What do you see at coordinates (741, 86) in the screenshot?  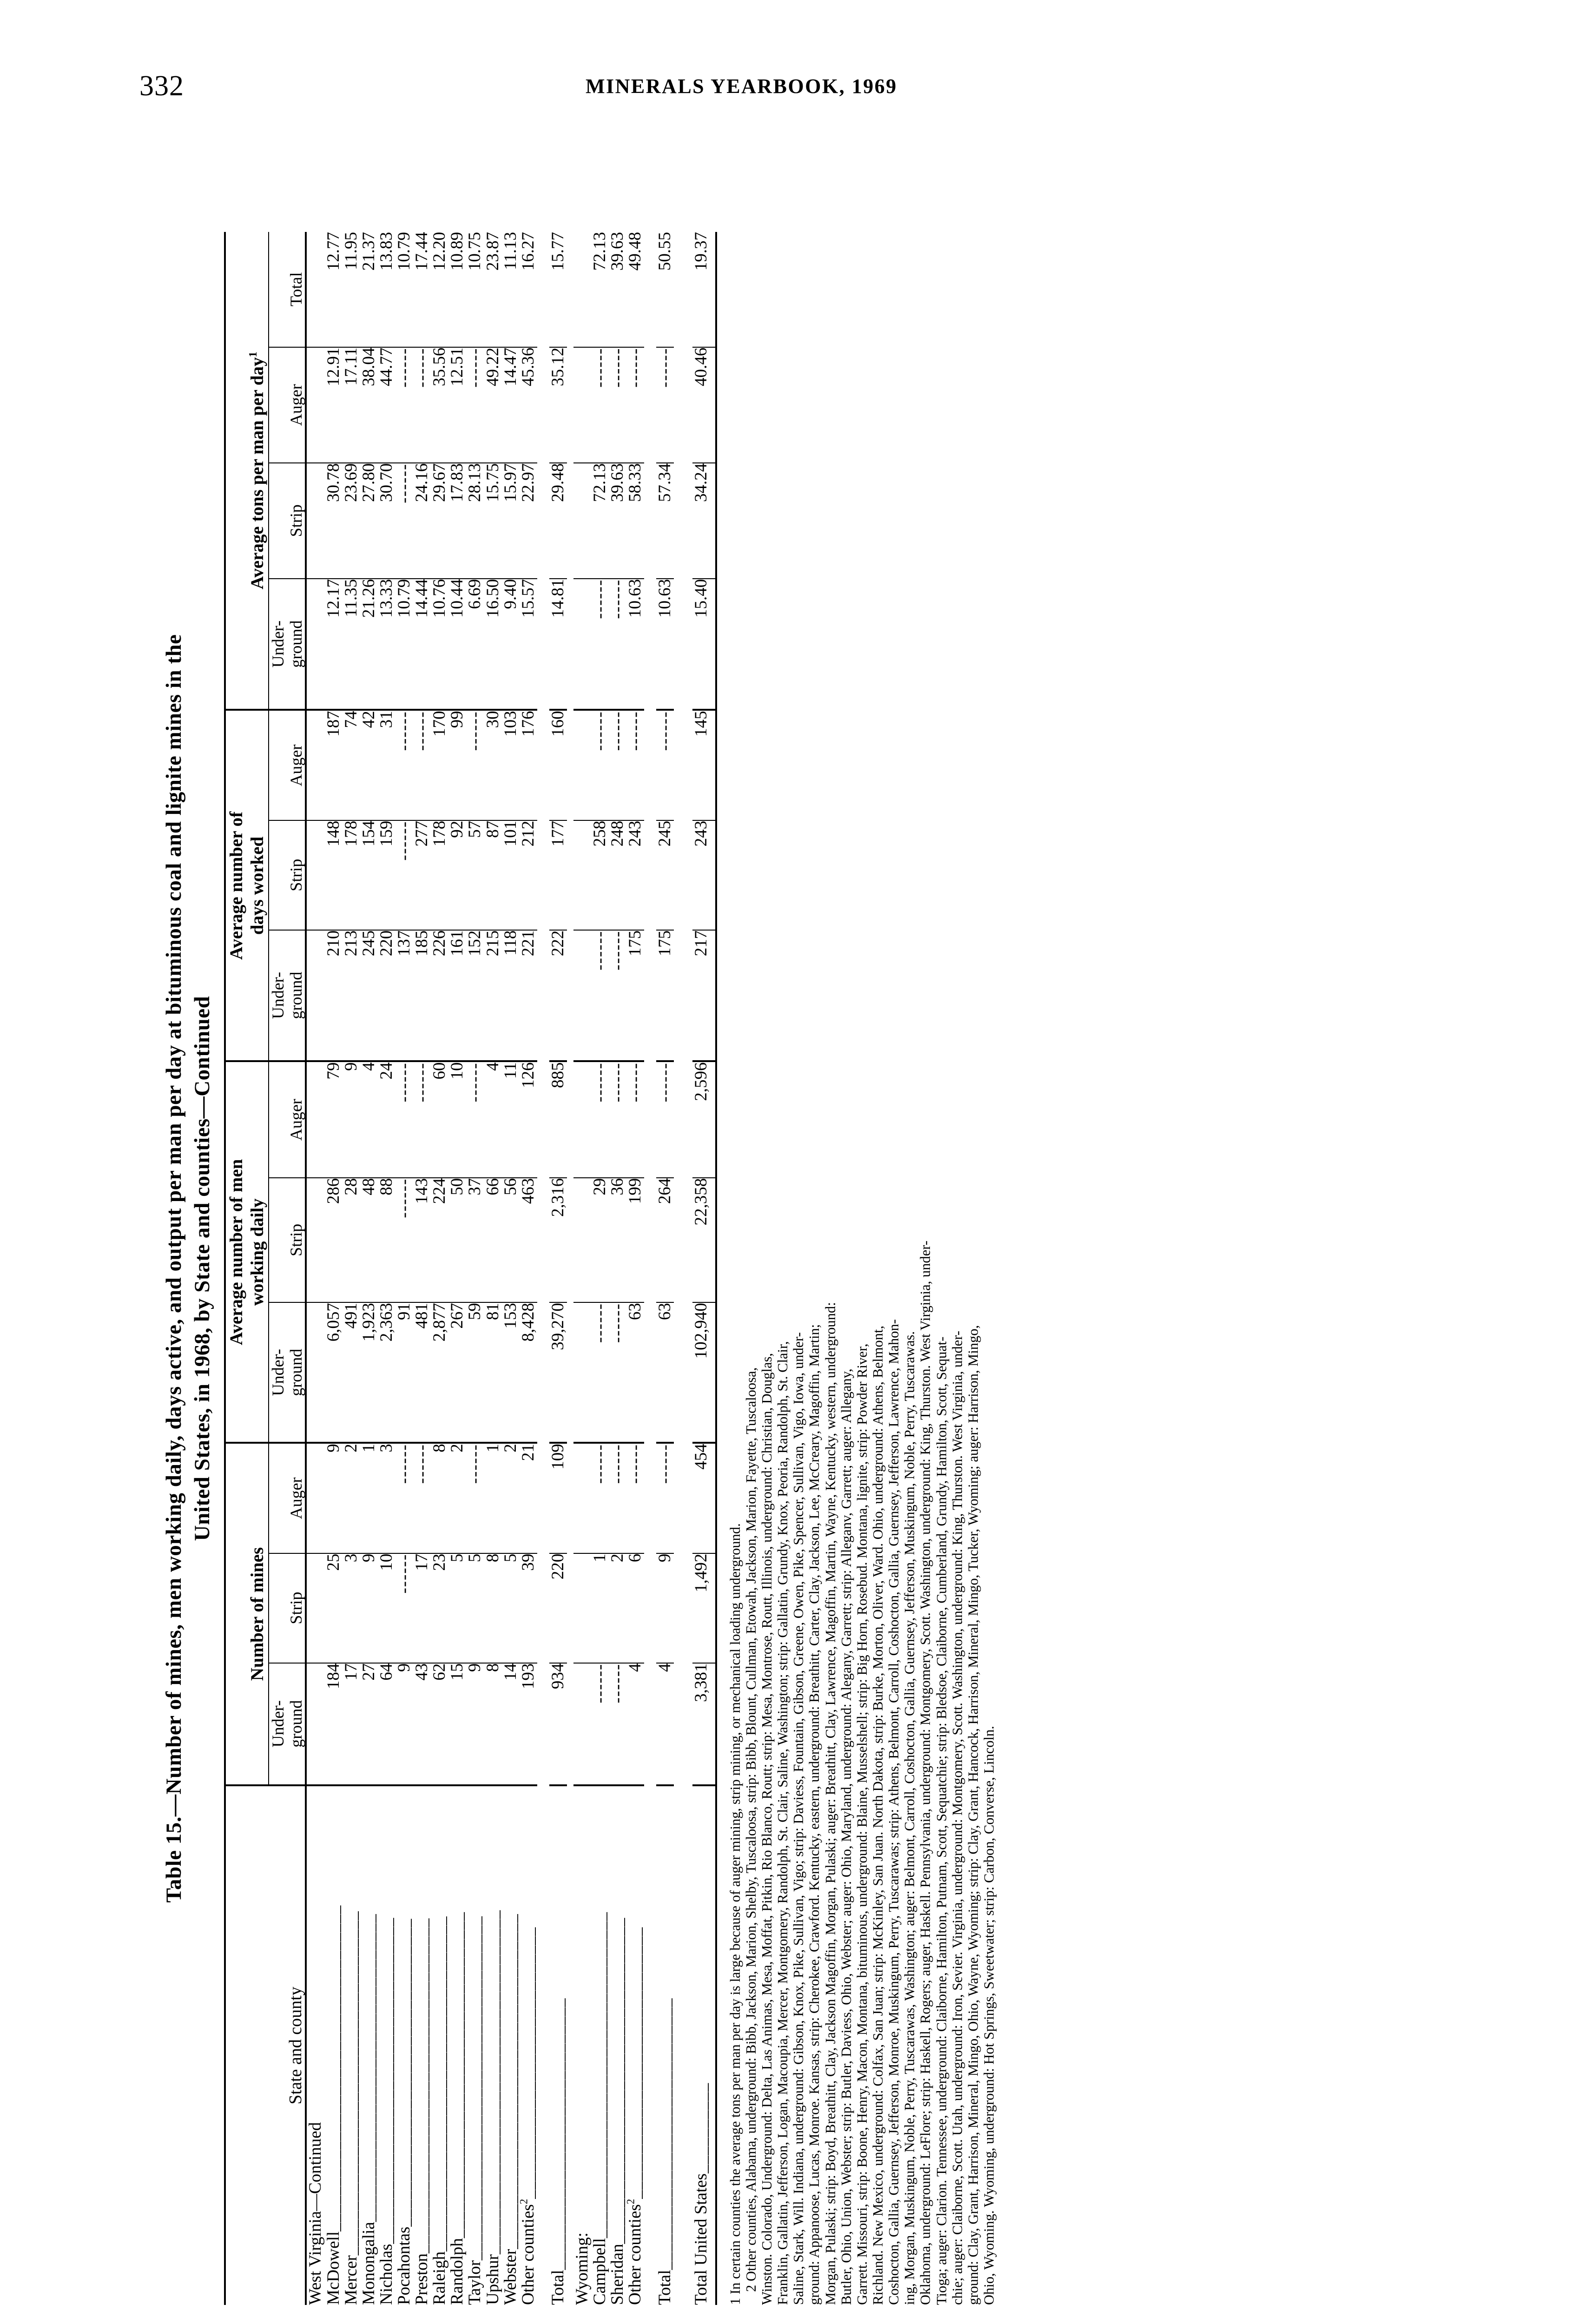 I see `running-title: MINERALS YEARBOOK, 1969` at bounding box center [741, 86].